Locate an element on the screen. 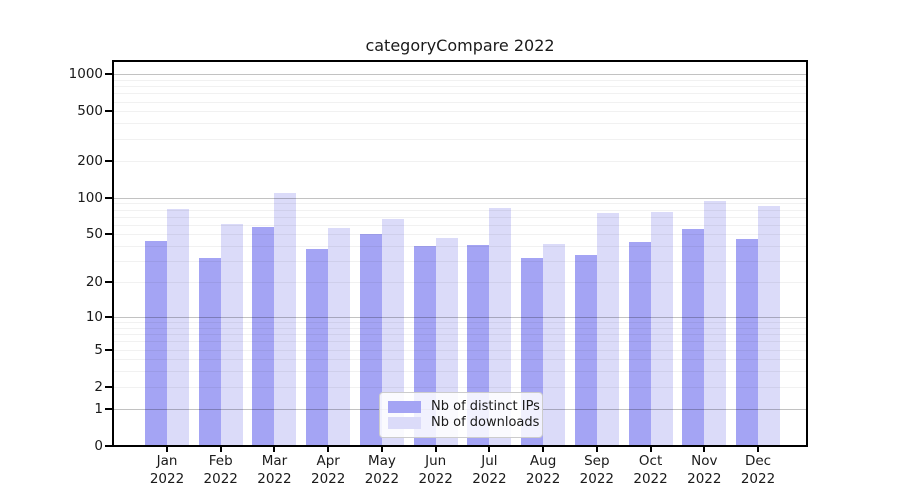  x-tick-label: Aug 2022 is located at coordinates (543, 470).